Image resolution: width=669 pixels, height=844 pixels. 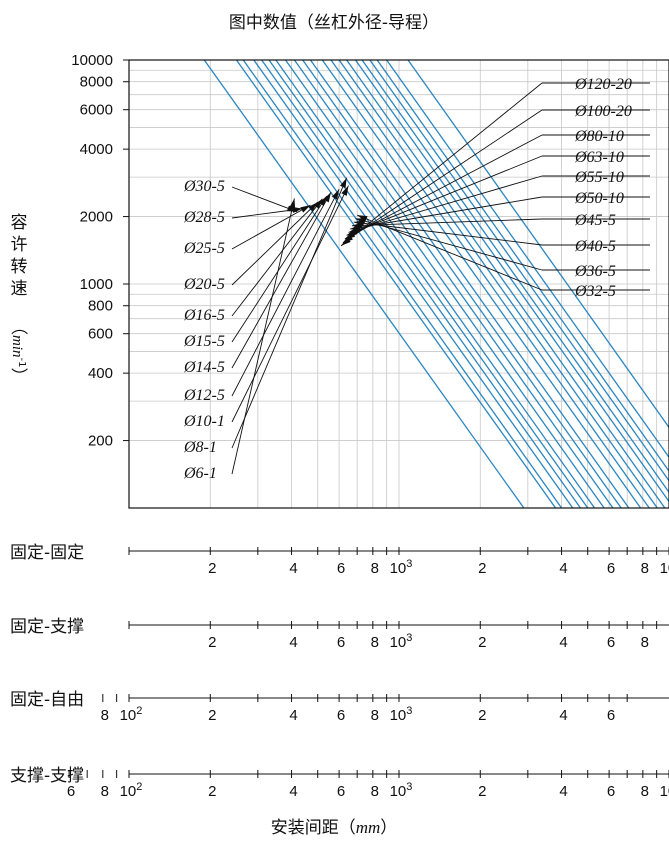 What do you see at coordinates (100, 334) in the screenshot?
I see `y-tick-label: 600` at bounding box center [100, 334].